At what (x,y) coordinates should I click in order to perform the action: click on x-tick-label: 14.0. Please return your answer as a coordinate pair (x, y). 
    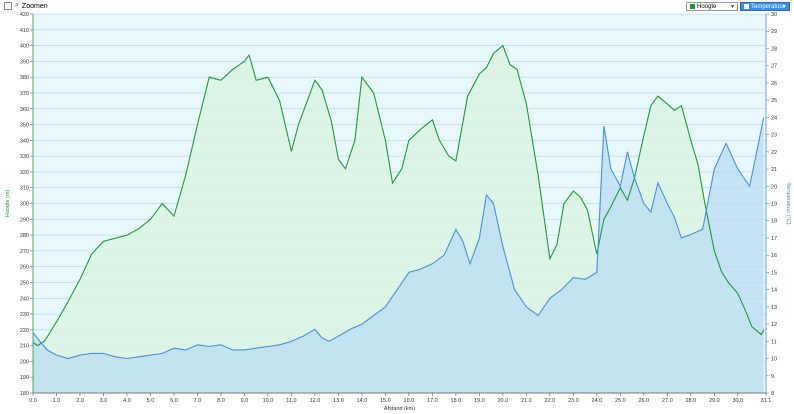
    Looking at the image, I should click on (362, 401).